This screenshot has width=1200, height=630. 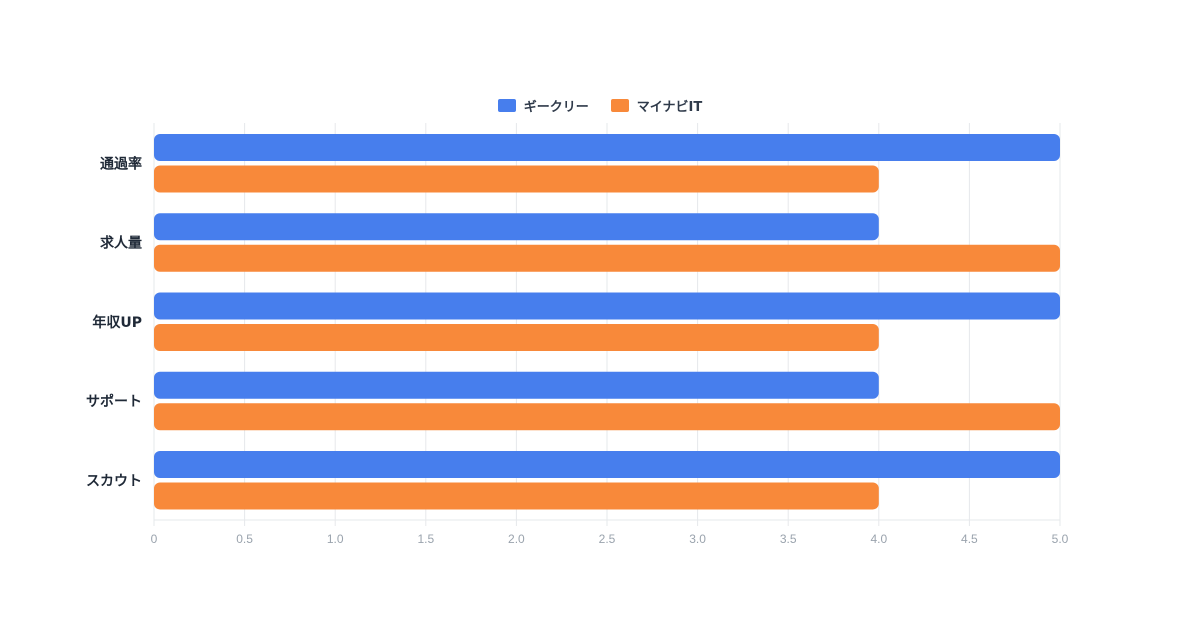 I want to click on x-tick-label: 3.0, so click(x=697, y=539).